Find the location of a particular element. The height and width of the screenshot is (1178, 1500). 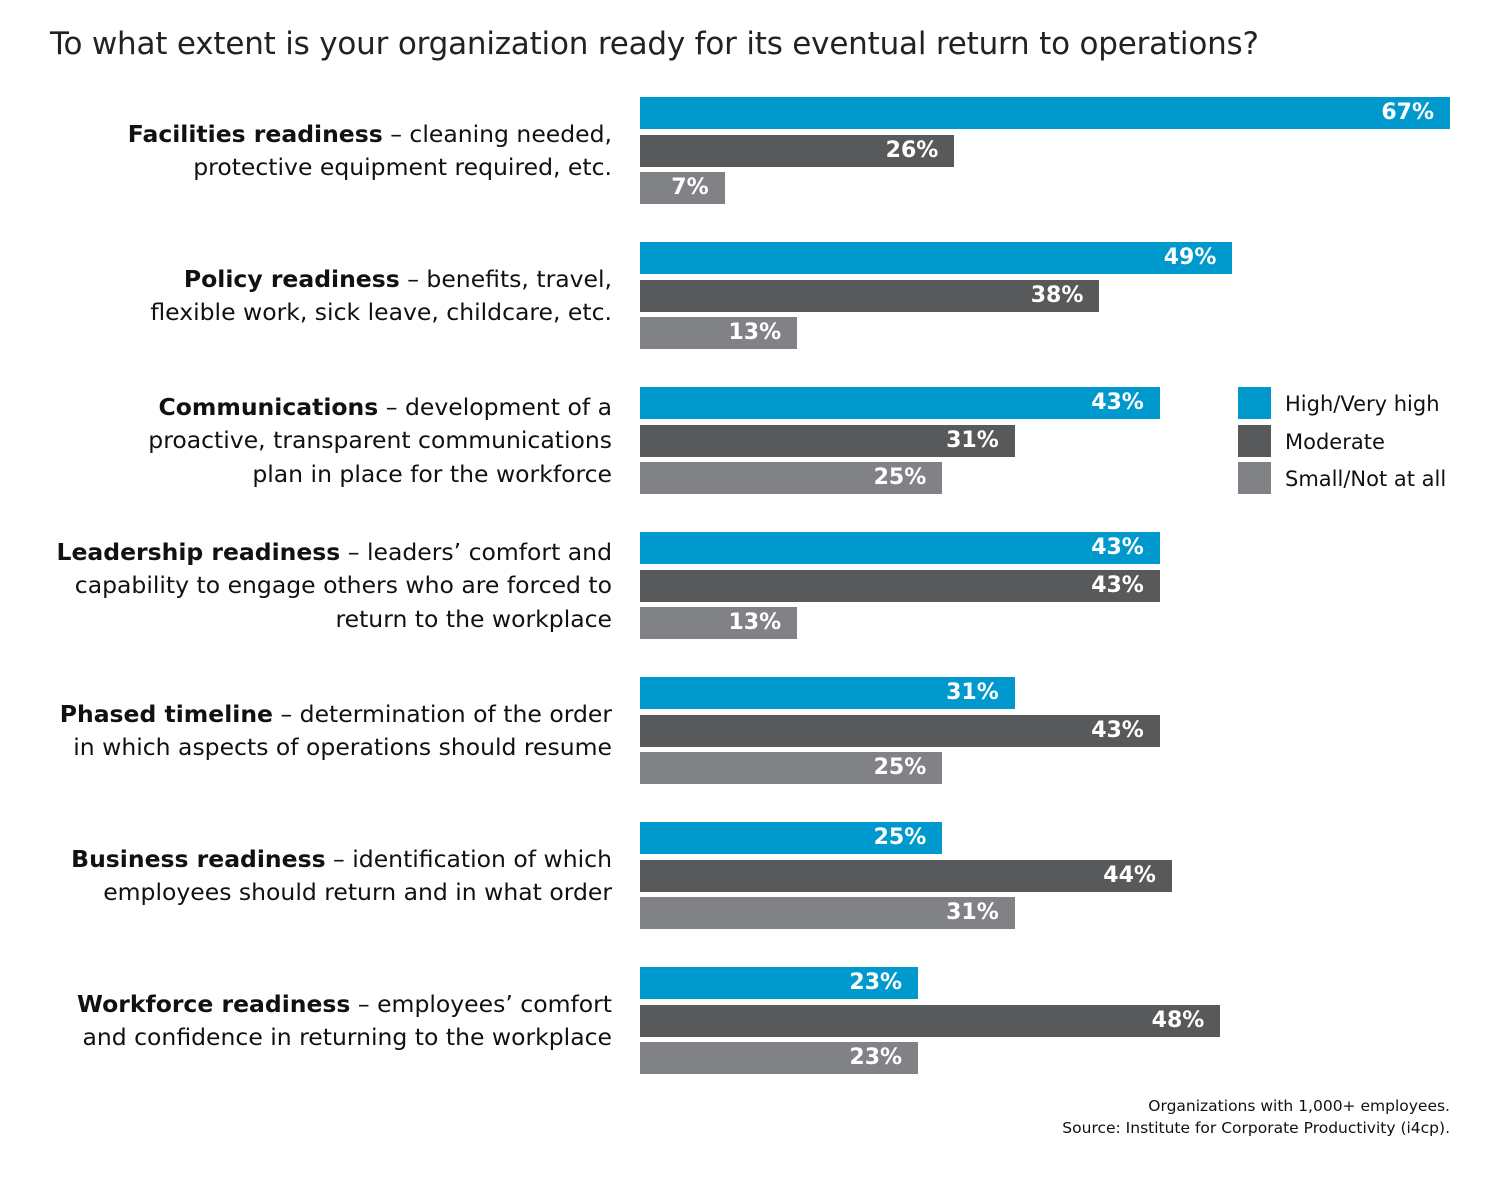

legend-label: High/Very high is located at coordinates (1362, 404).